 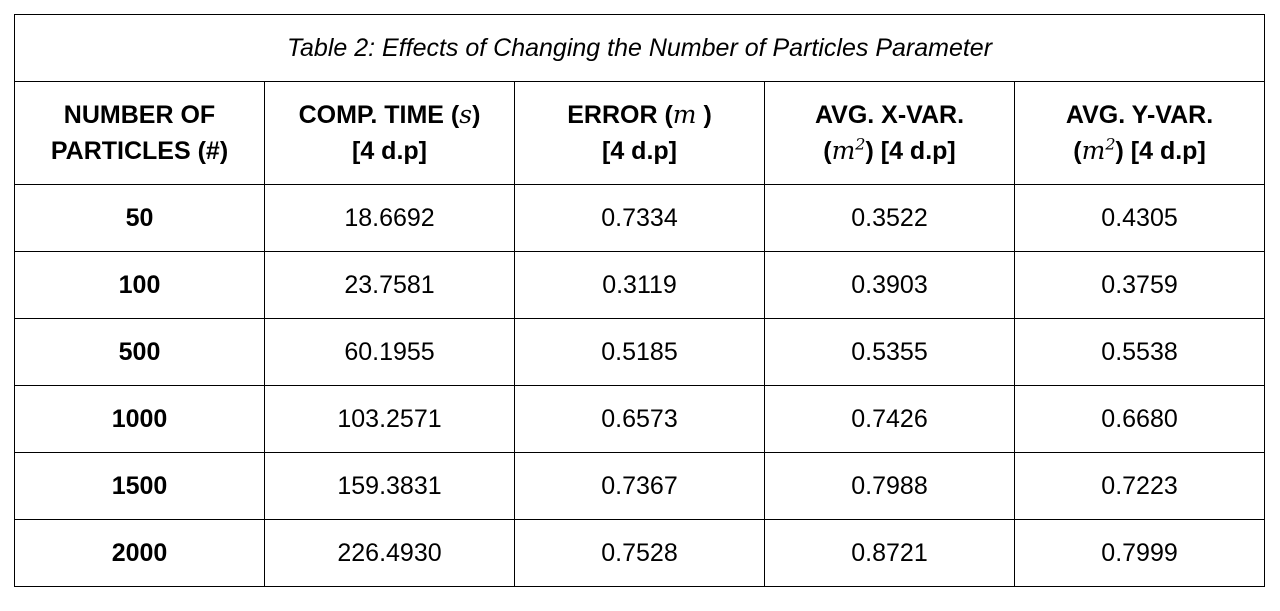 I want to click on cell-avg-y-var: 0.3759, so click(x=1139, y=285).